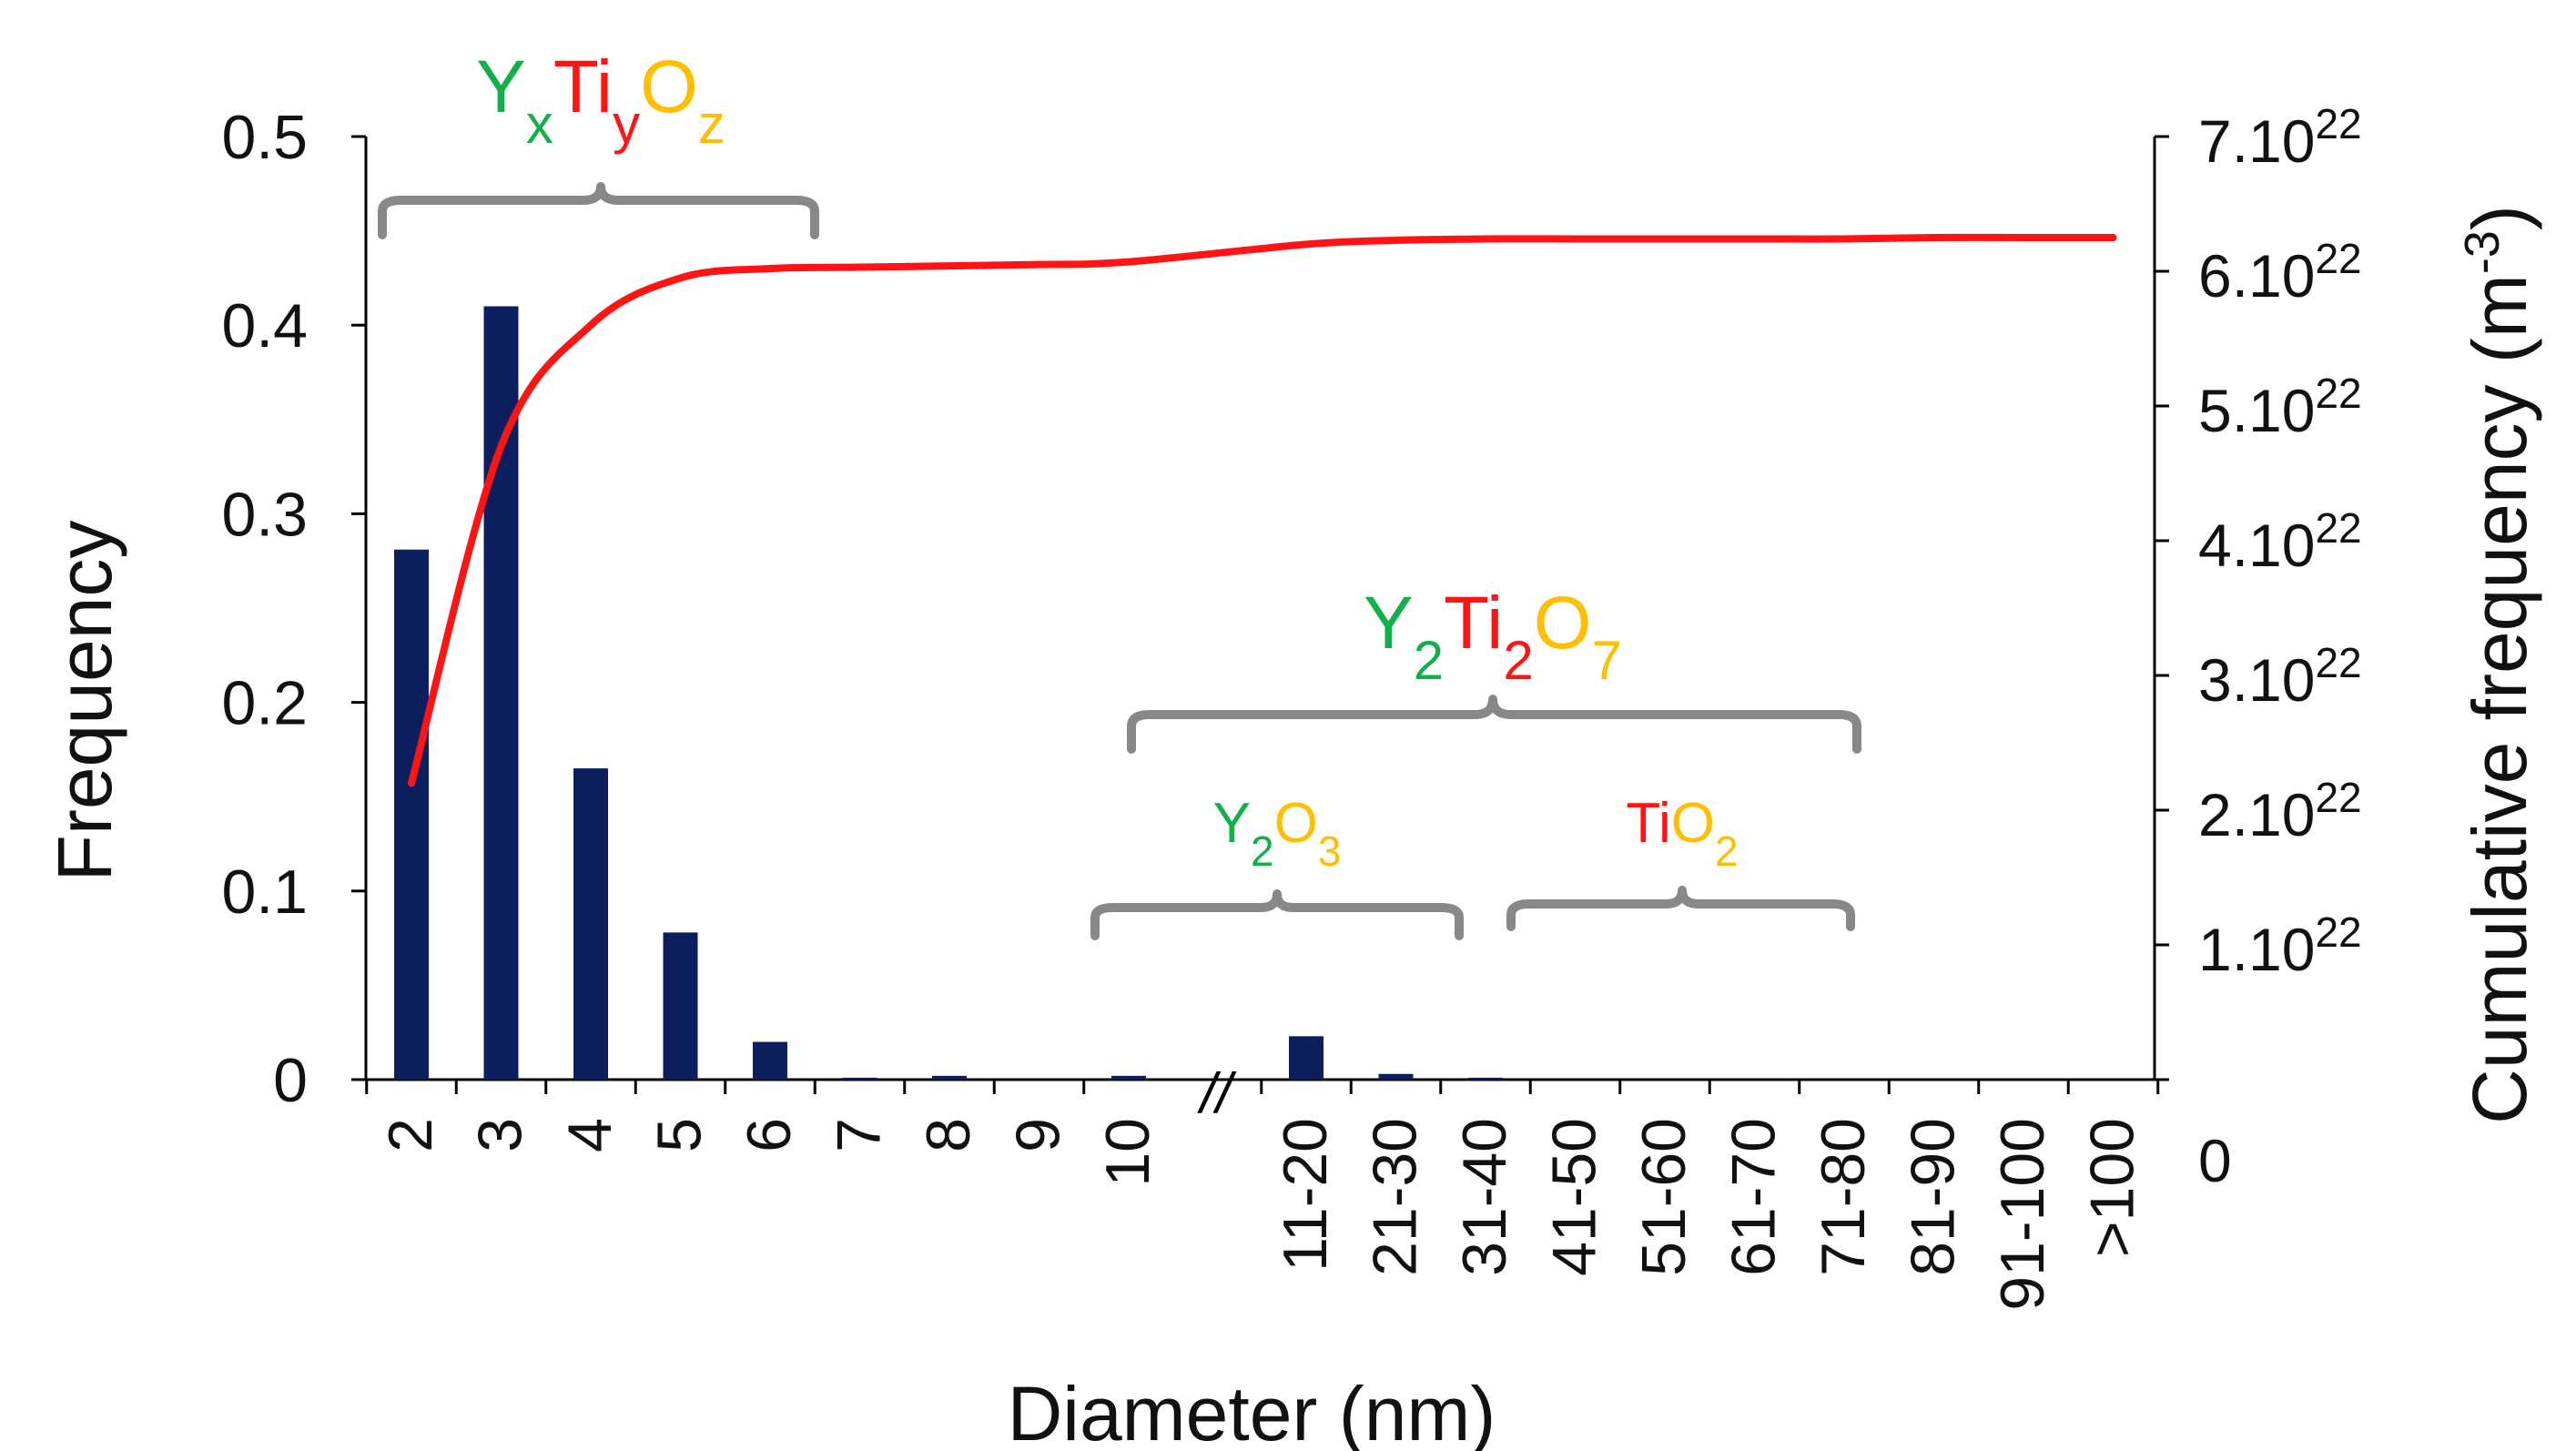 The image size is (2576, 1451). Describe the element at coordinates (1277, 833) in the screenshot. I see `label-y2o3: Y2O3` at that location.